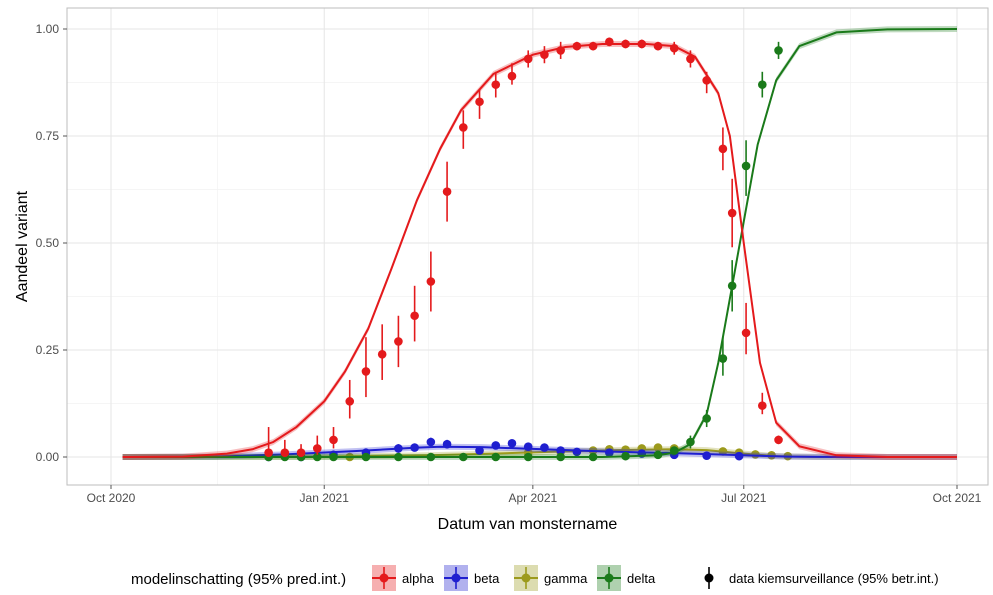 This screenshot has width=993, height=595. What do you see at coordinates (532, 498) in the screenshot?
I see `x-tick-label: Apr 2021` at bounding box center [532, 498].